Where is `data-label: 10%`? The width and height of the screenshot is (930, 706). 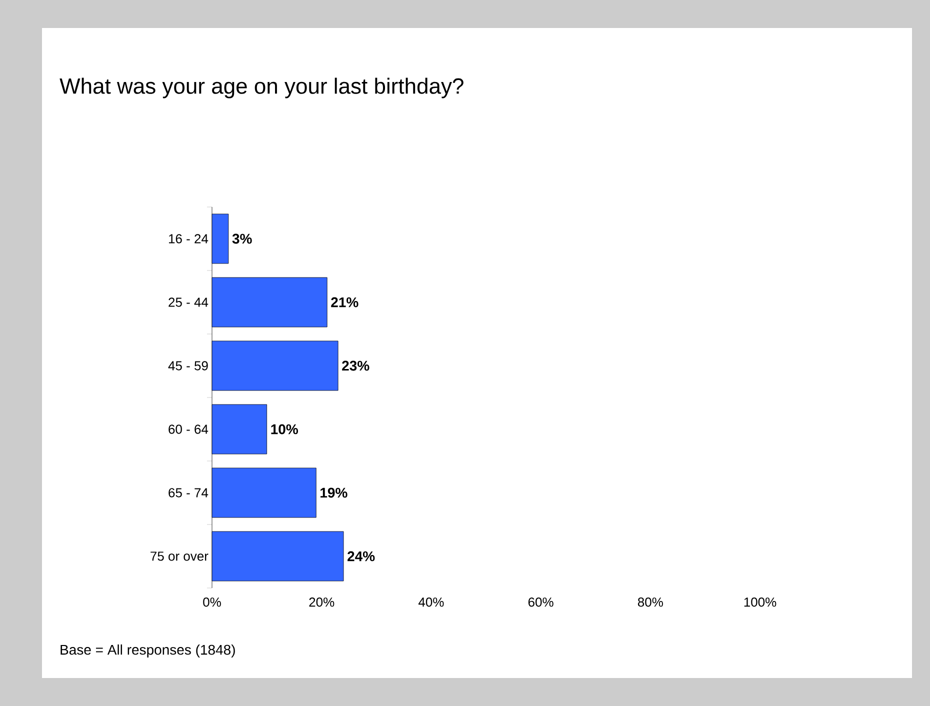 data-label: 10% is located at coordinates (284, 429).